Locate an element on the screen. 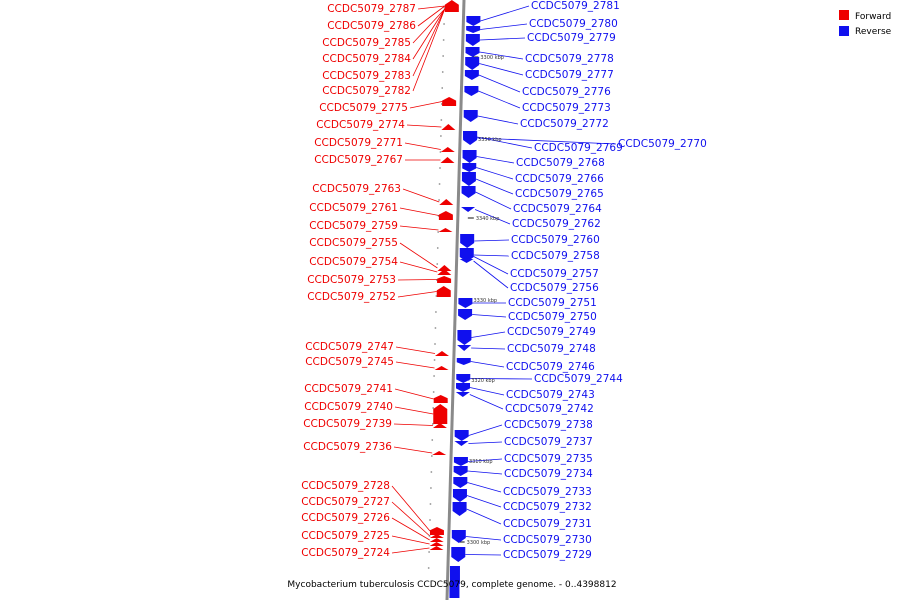 The height and width of the screenshot is (600, 900). gene-label-reverse: CCDC5079_2770 is located at coordinates (662, 144).